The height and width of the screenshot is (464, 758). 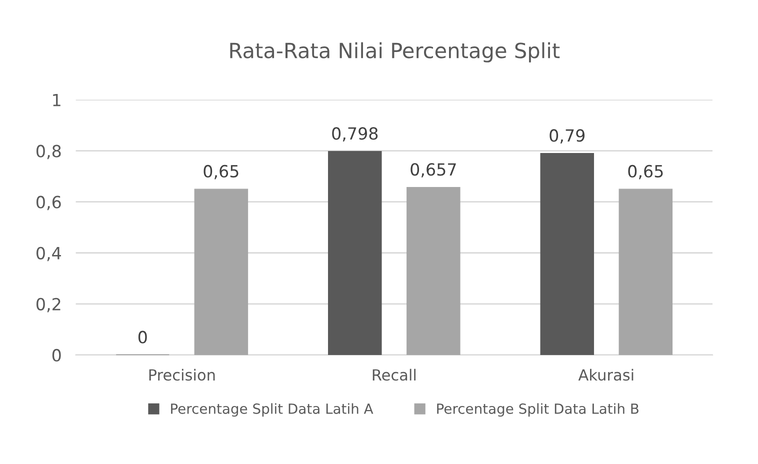 What do you see at coordinates (606, 374) in the screenshot?
I see `x-tick-label: Akurasi` at bounding box center [606, 374].